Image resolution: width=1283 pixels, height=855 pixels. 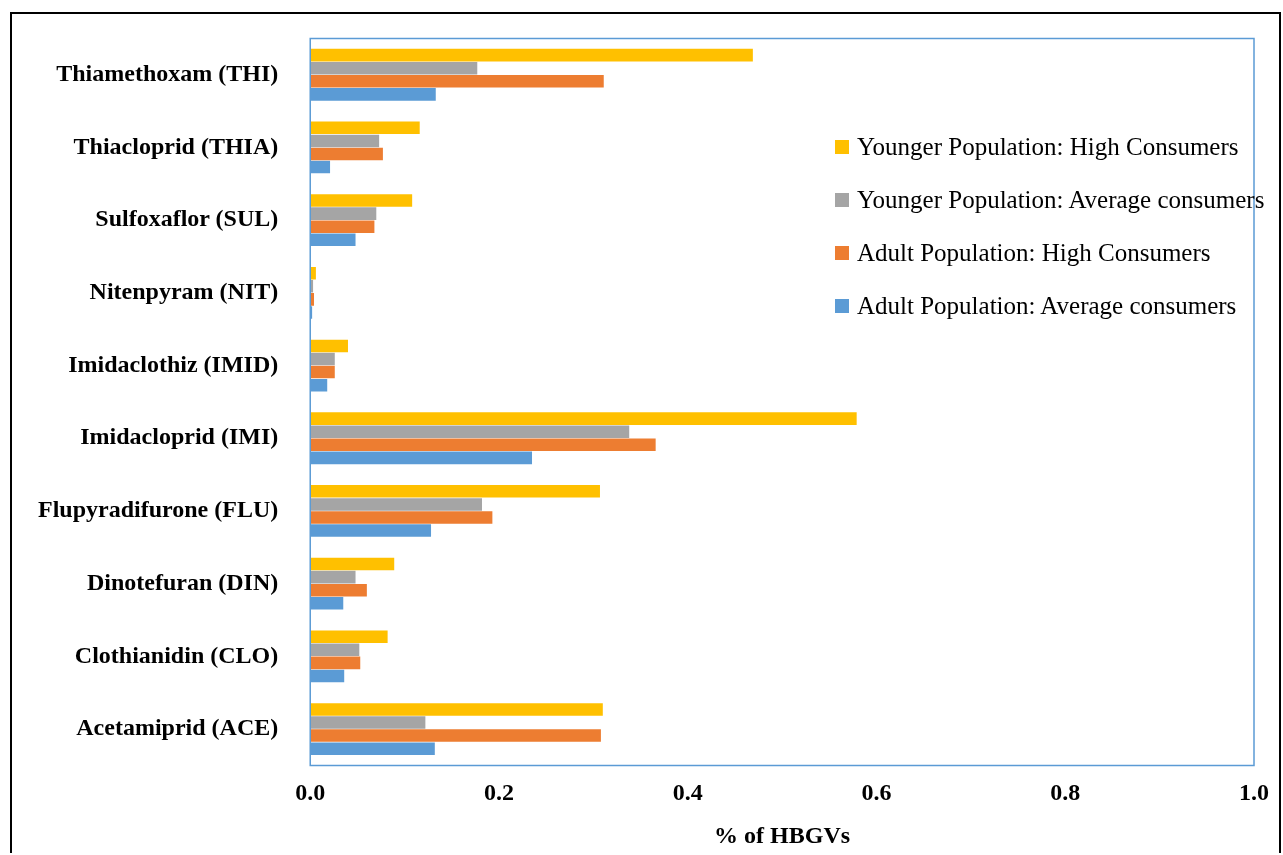 What do you see at coordinates (687, 792) in the screenshot?
I see `x-tick-label: 0.4` at bounding box center [687, 792].